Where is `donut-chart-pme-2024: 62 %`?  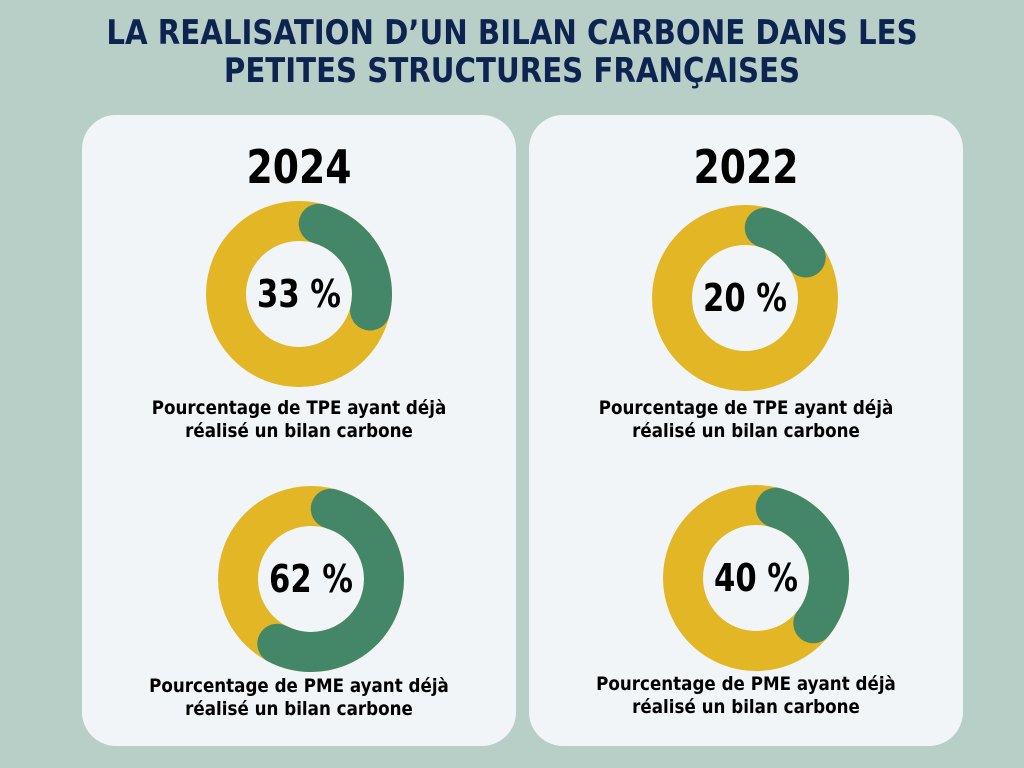 donut-chart-pme-2024: 62 % is located at coordinates (311, 579).